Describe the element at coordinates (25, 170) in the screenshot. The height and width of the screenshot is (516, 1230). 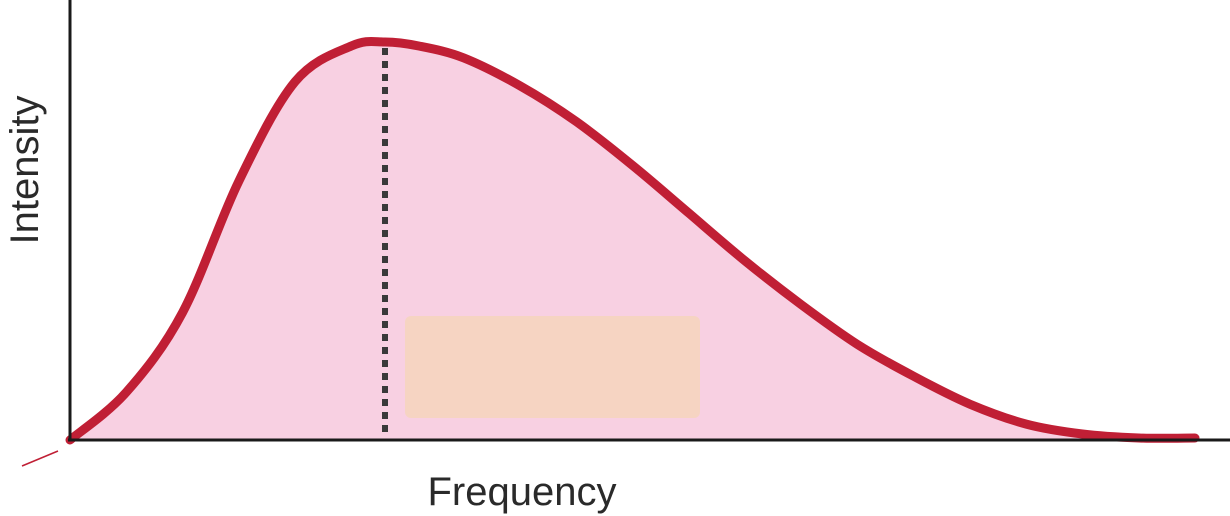
I see `y-axis-title: Intensity` at that location.